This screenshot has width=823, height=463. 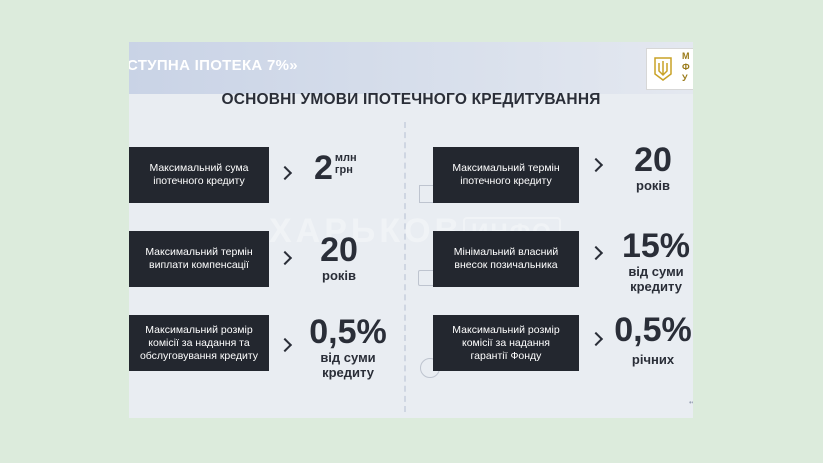 What do you see at coordinates (686, 67) in the screenshot?
I see `logo-text: М Ф У` at bounding box center [686, 67].